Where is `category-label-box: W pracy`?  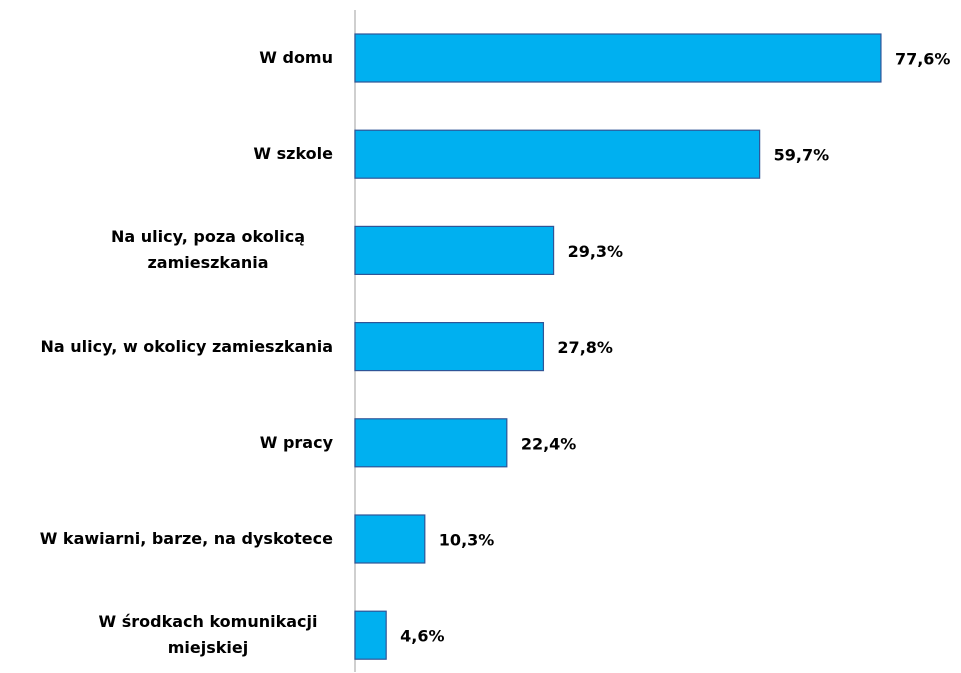 category-label-box: W pracy is located at coordinates (166, 443).